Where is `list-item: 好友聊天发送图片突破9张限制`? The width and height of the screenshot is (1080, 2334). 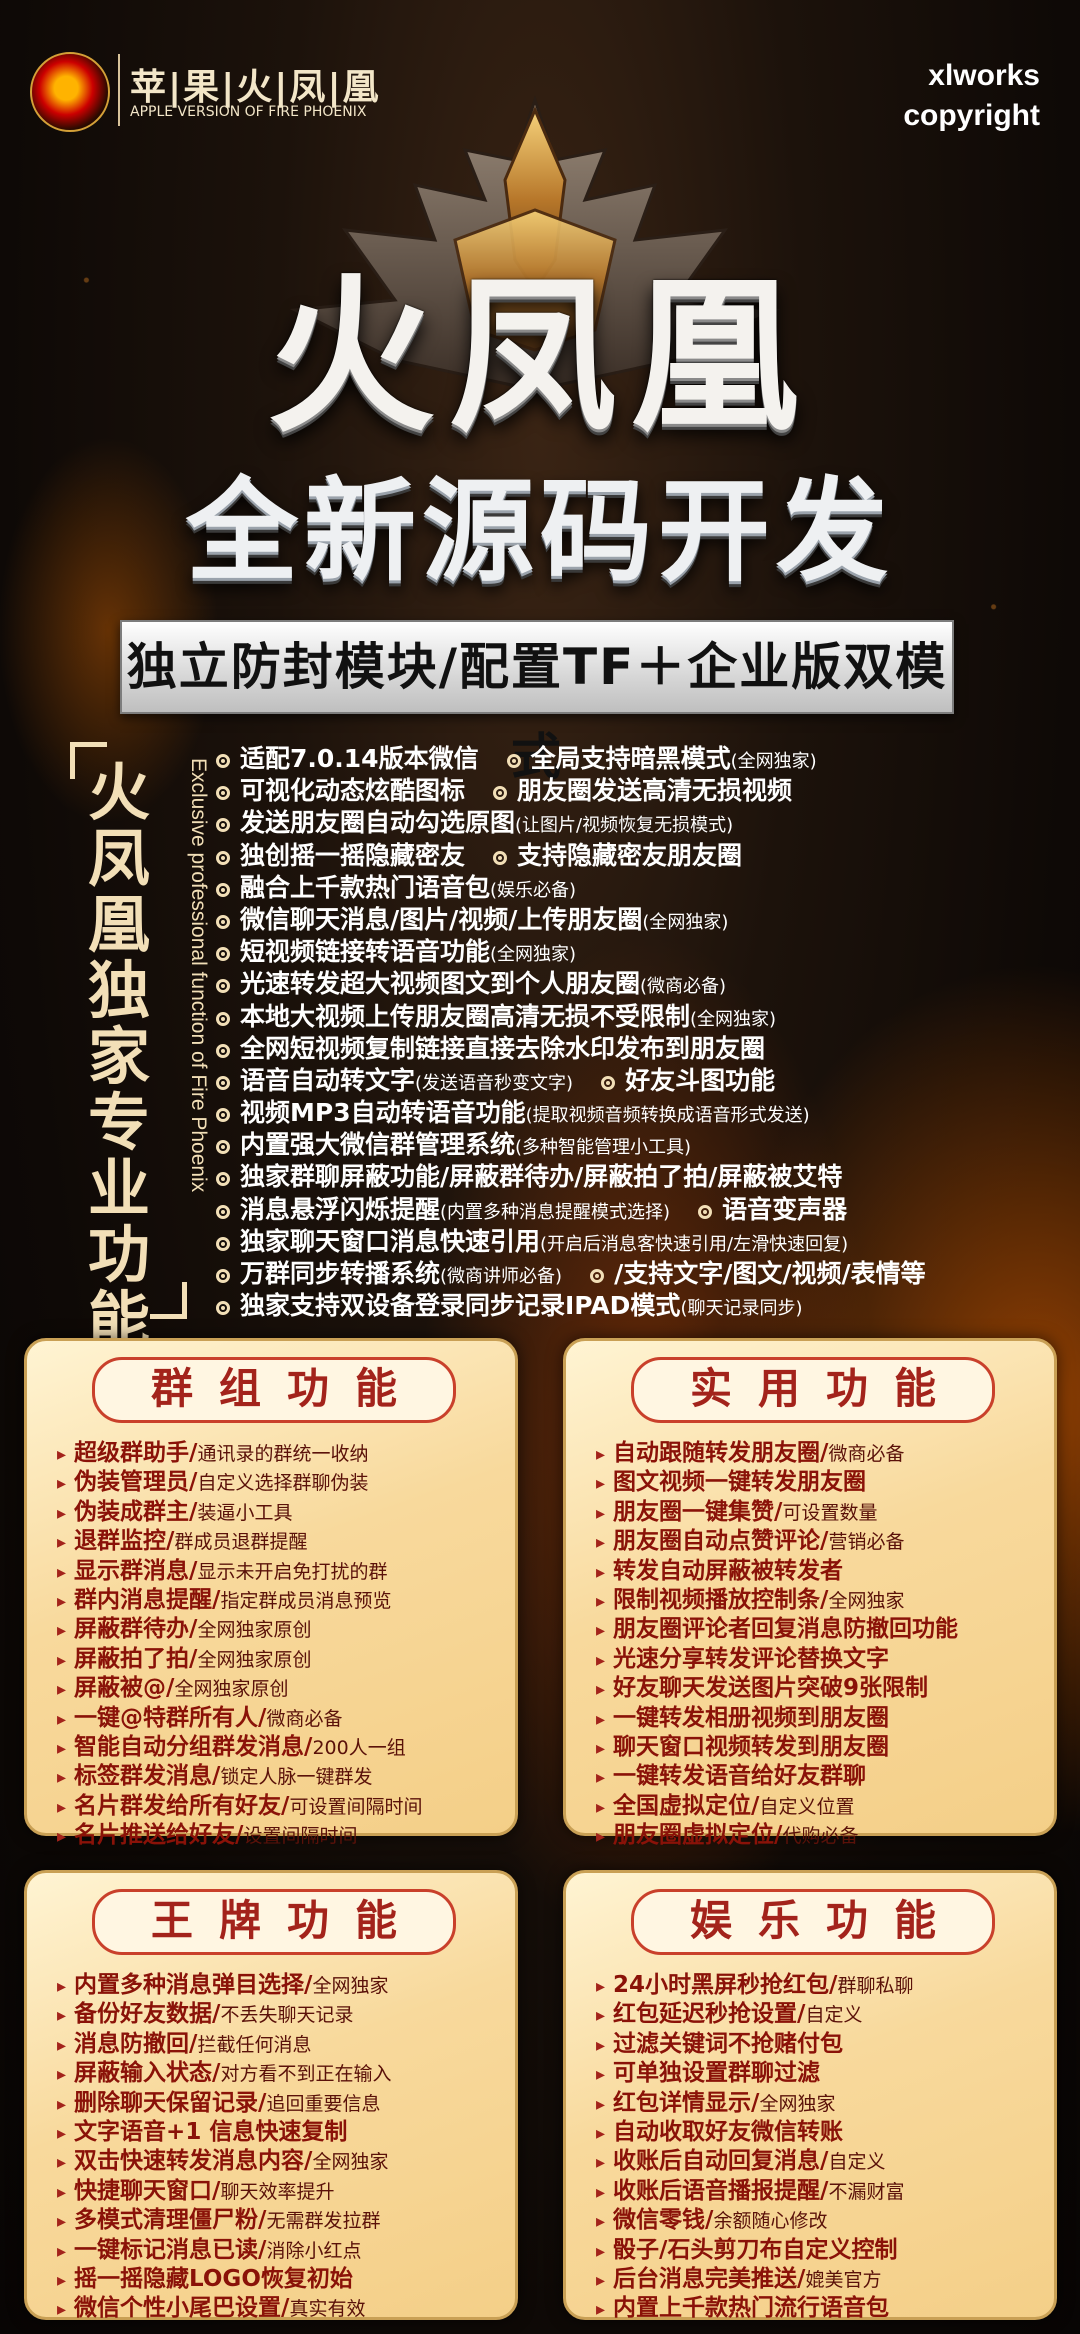 list-item: 好友聊天发送图片突破9张限制 is located at coordinates (813, 1688).